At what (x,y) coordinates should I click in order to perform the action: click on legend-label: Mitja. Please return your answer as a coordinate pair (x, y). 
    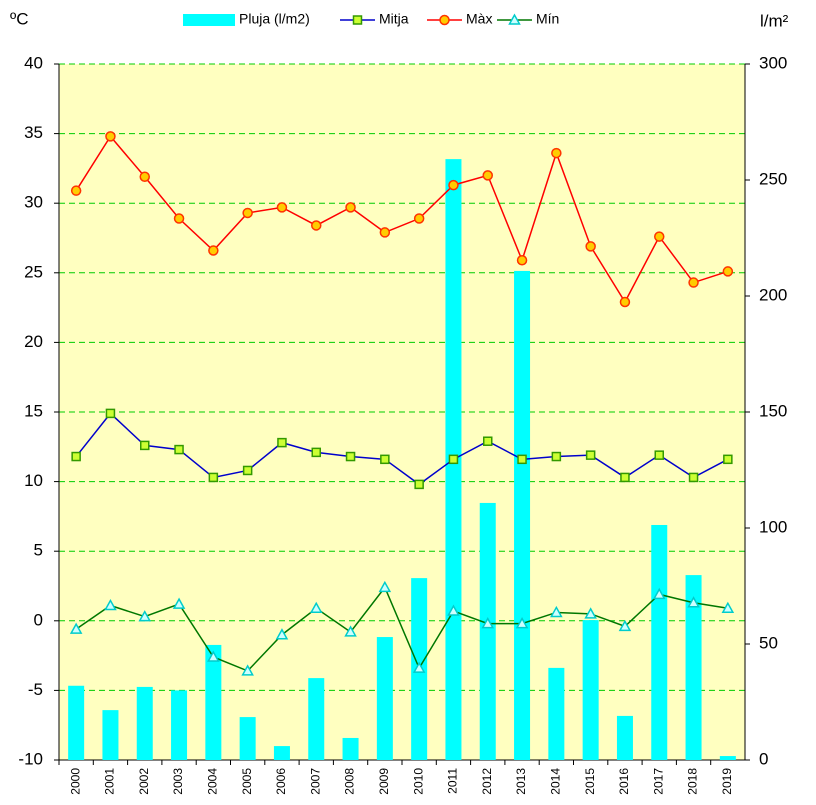
    Looking at the image, I should click on (394, 19).